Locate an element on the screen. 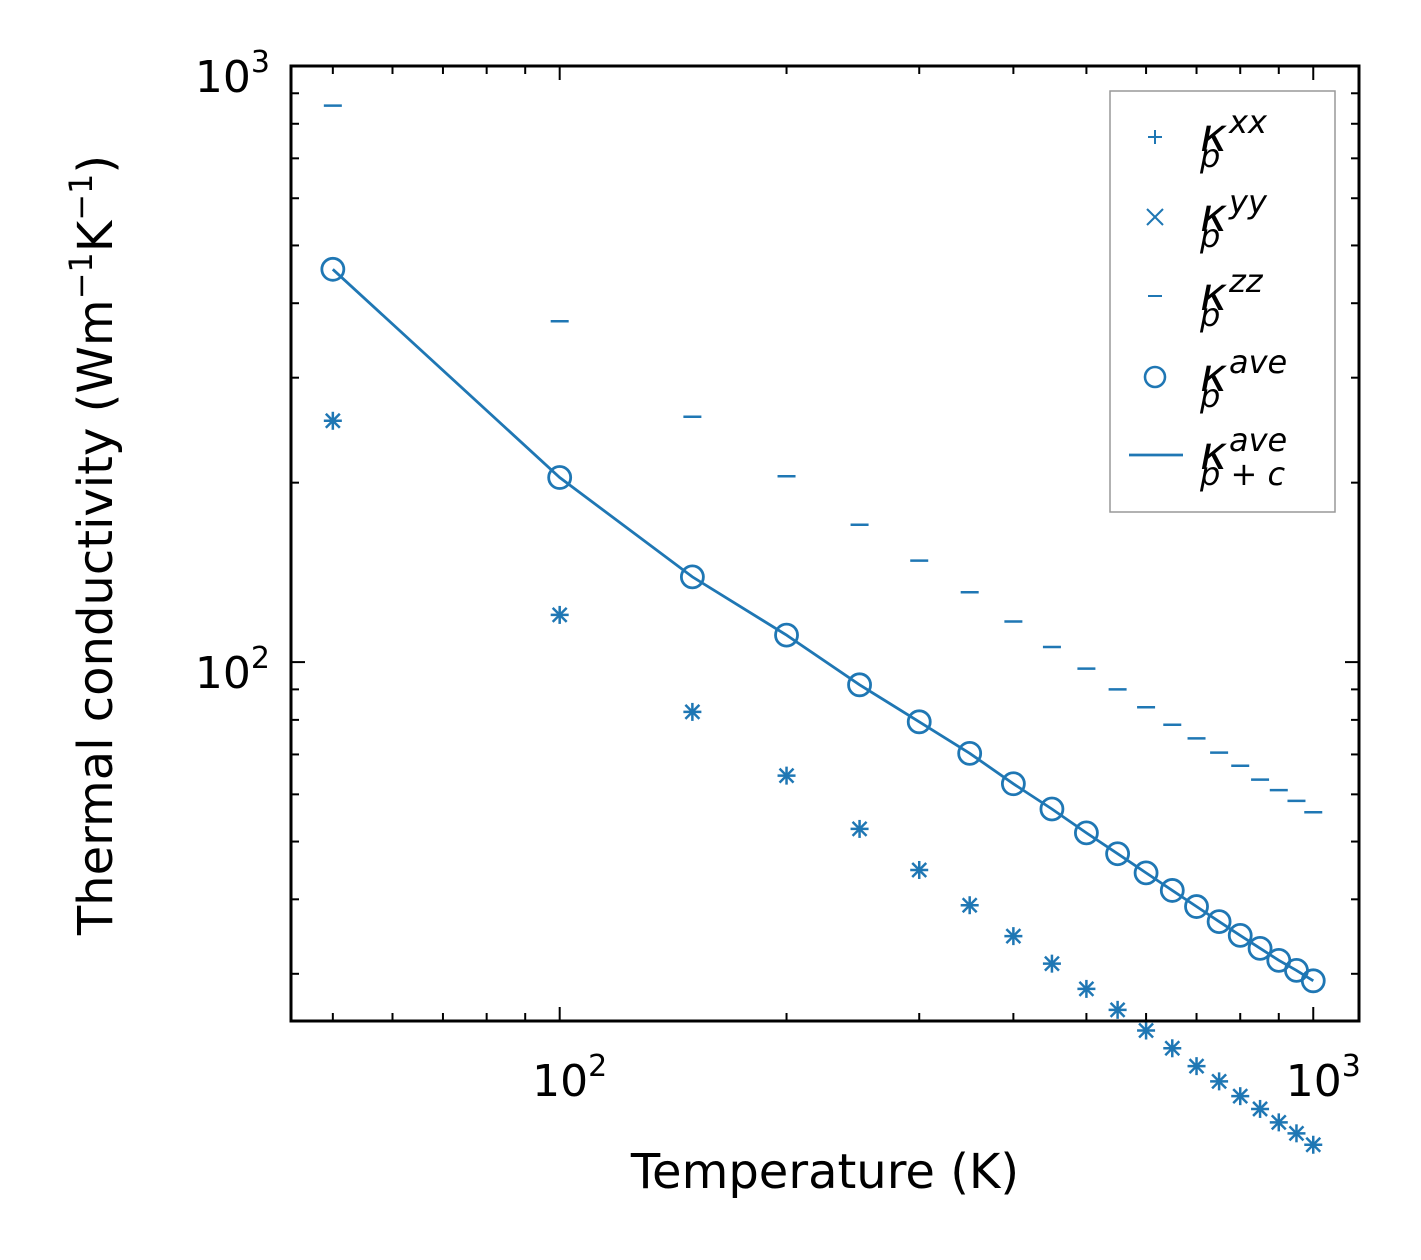 Image resolution: width=1421 pixels, height=1260 pixels. x-tick-label-base: 10 is located at coordinates (1314, 1081).